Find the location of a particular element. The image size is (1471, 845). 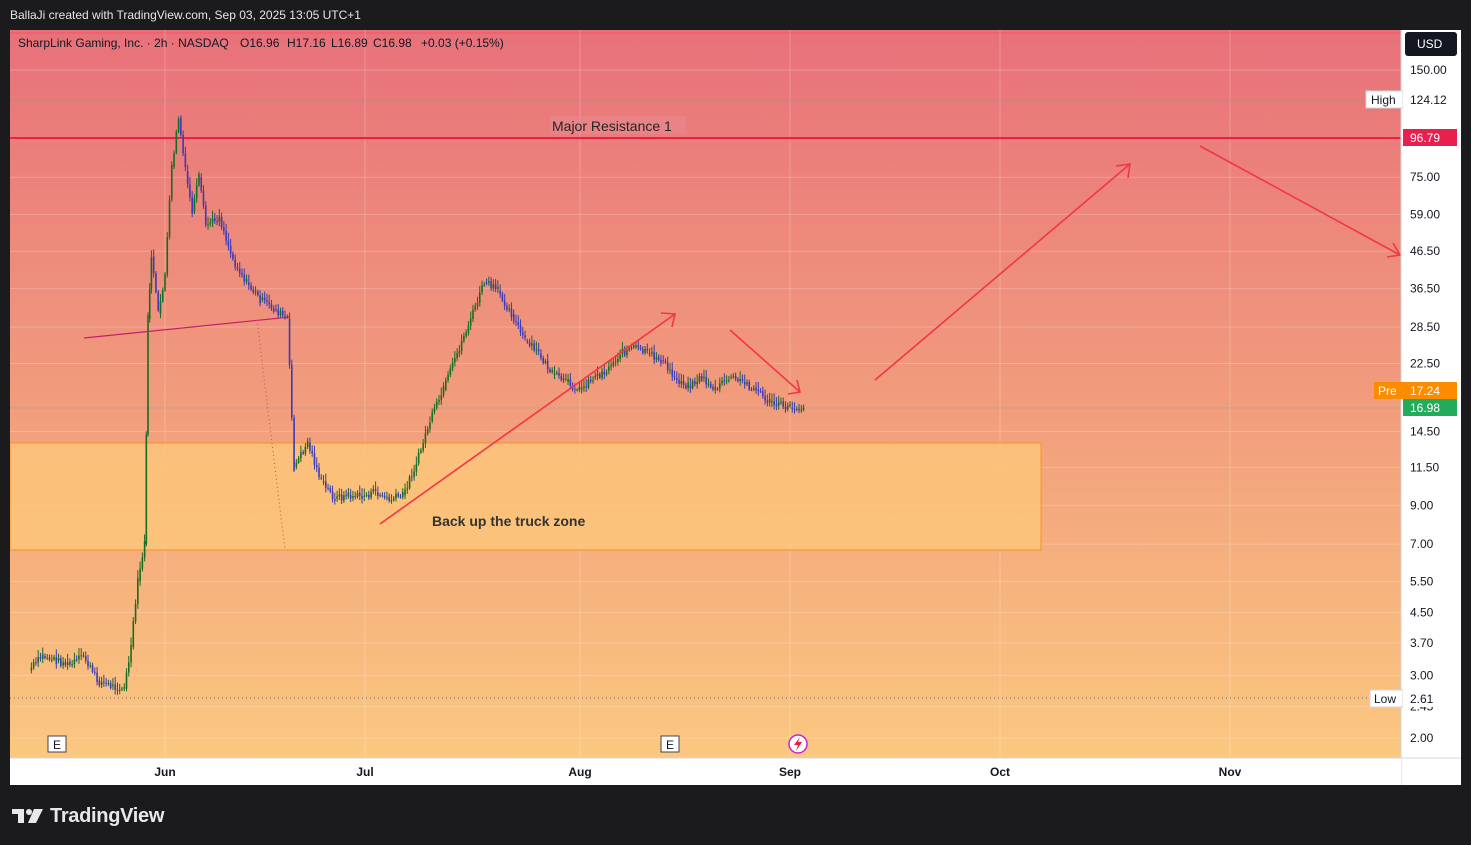

y-tick-label: 3.00 is located at coordinates (1422, 675).